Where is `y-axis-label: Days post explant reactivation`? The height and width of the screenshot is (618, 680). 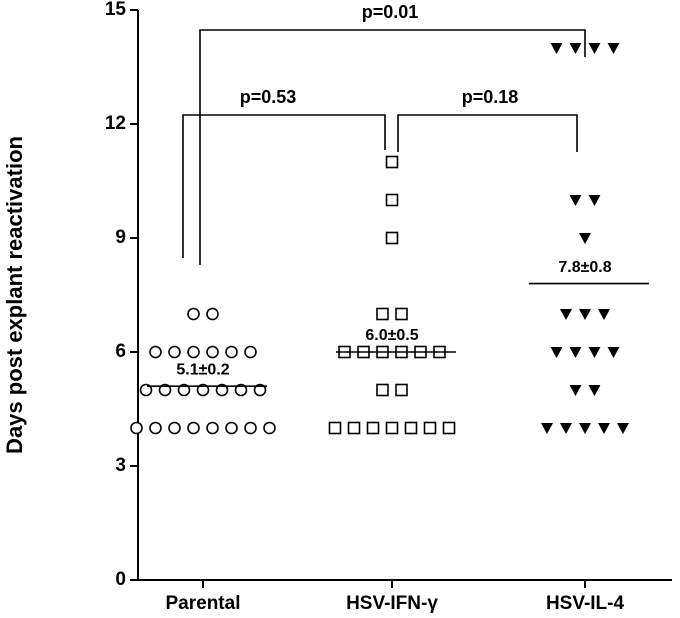 y-axis-label: Days post explant reactivation is located at coordinates (14, 295).